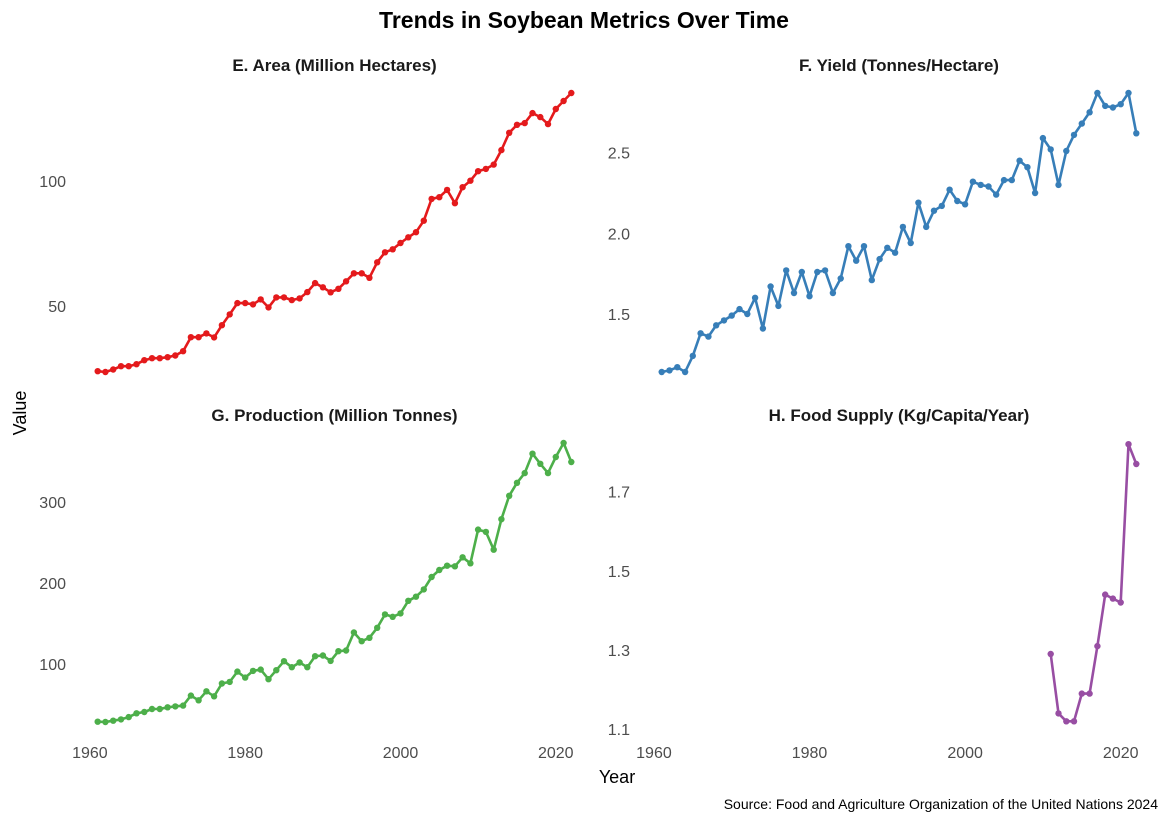  Describe the element at coordinates (619, 493) in the screenshot. I see `y-tick-label: 1.7` at that location.